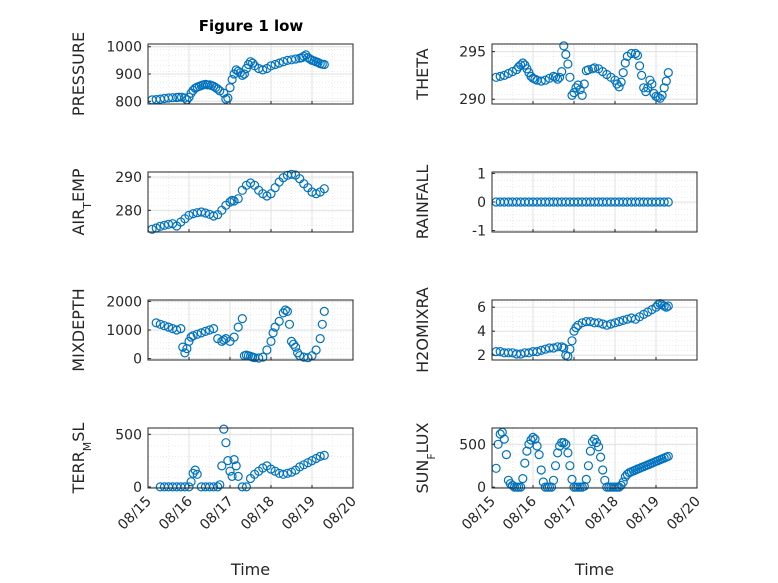  What do you see at coordinates (78, 329) in the screenshot?
I see `y-axis-label: MIXDEPTH` at bounding box center [78, 329].